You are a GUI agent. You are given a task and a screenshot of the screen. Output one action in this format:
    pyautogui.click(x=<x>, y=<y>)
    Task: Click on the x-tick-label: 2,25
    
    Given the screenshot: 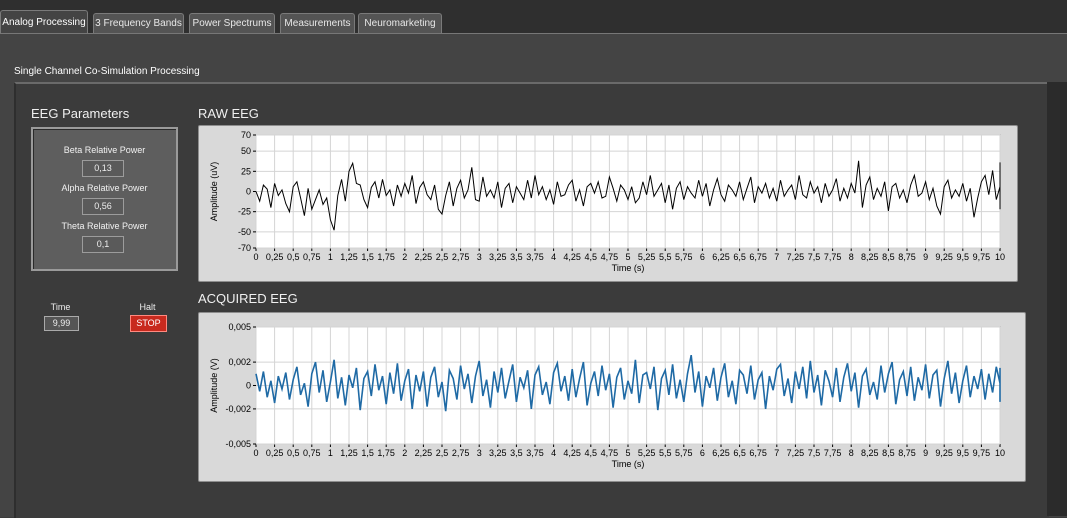 What is the action you would take?
    pyautogui.click(x=424, y=453)
    